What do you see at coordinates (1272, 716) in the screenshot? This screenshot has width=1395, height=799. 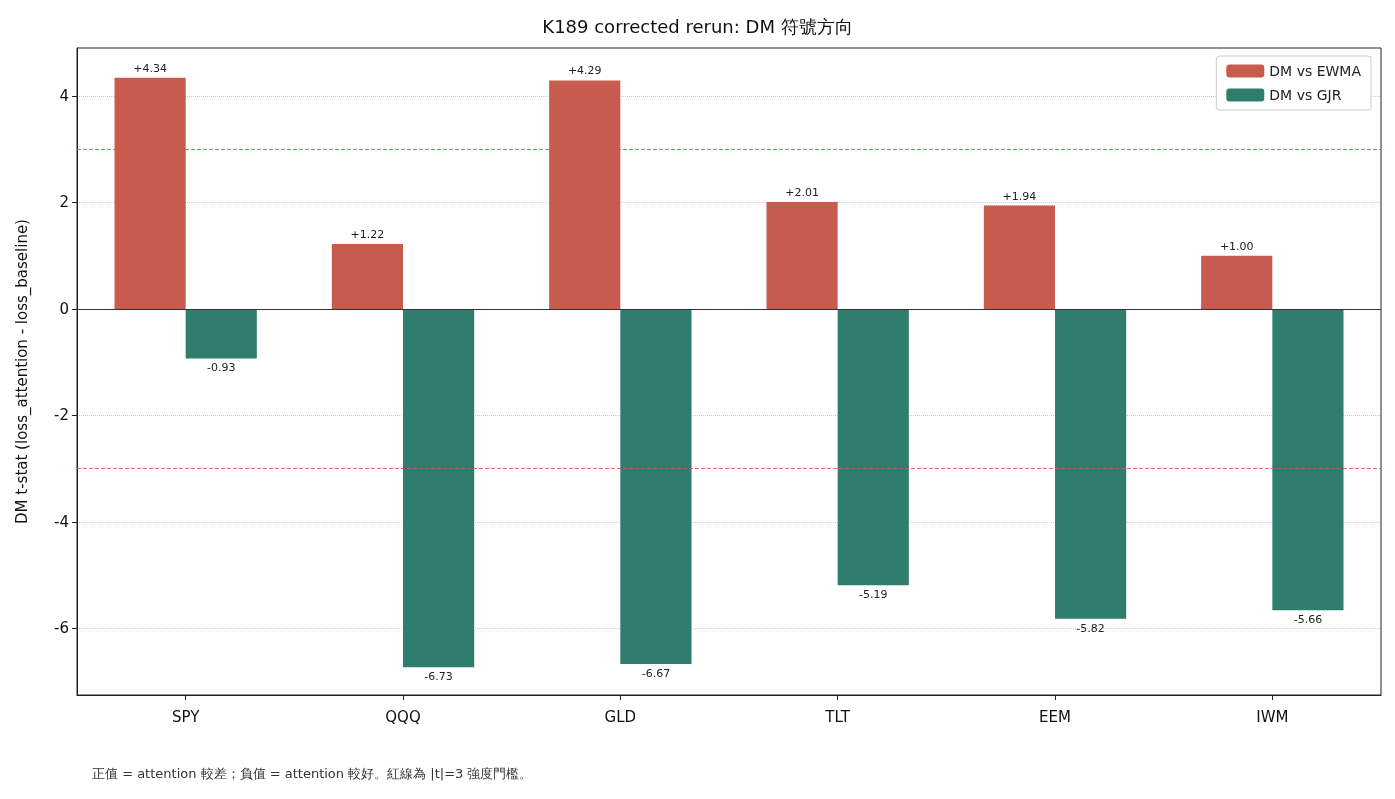 I see `x-tick-label: IWM` at bounding box center [1272, 716].